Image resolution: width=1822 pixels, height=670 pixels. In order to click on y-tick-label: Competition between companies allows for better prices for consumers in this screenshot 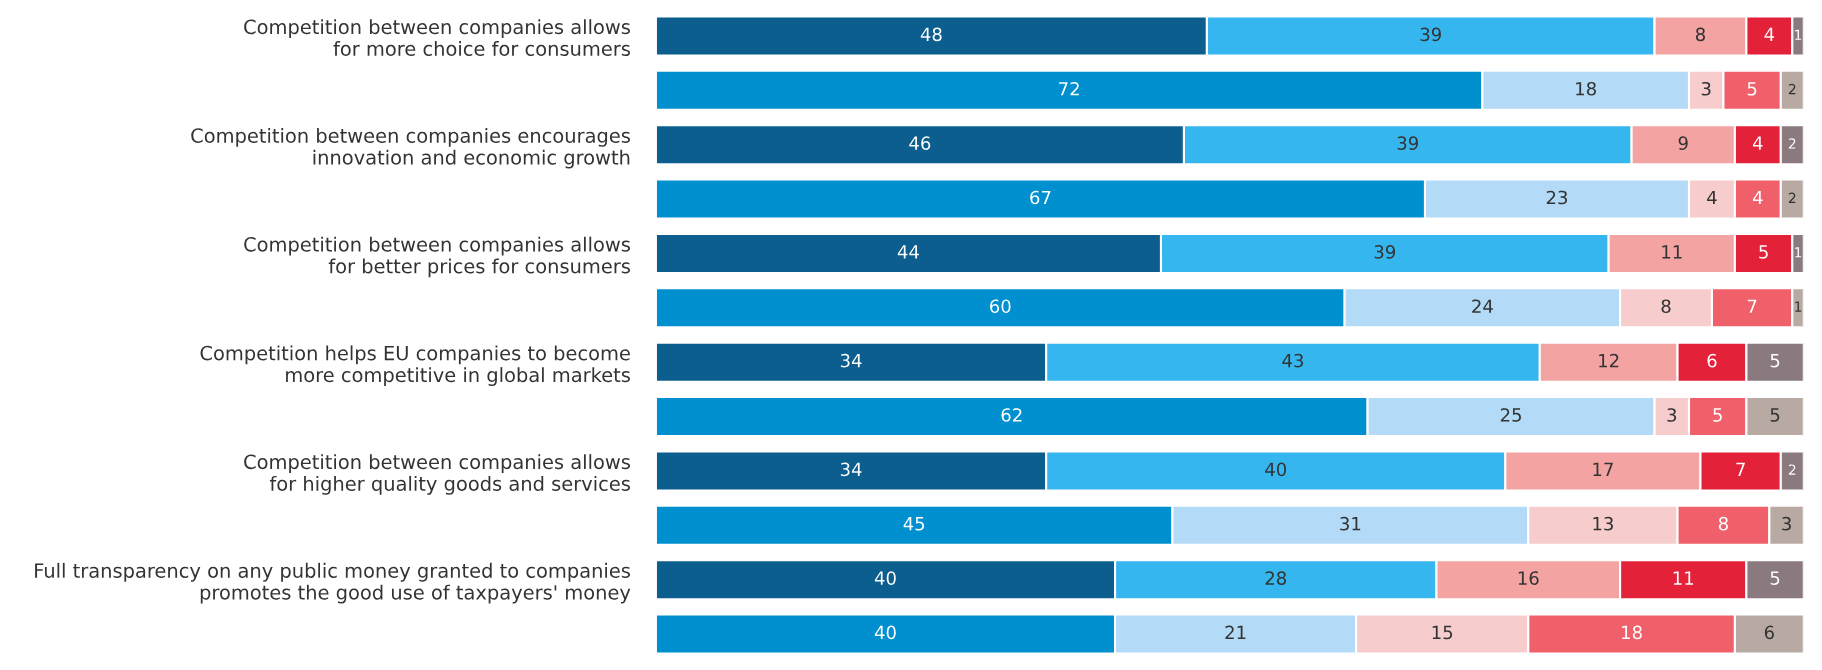, I will do `click(437, 257)`.